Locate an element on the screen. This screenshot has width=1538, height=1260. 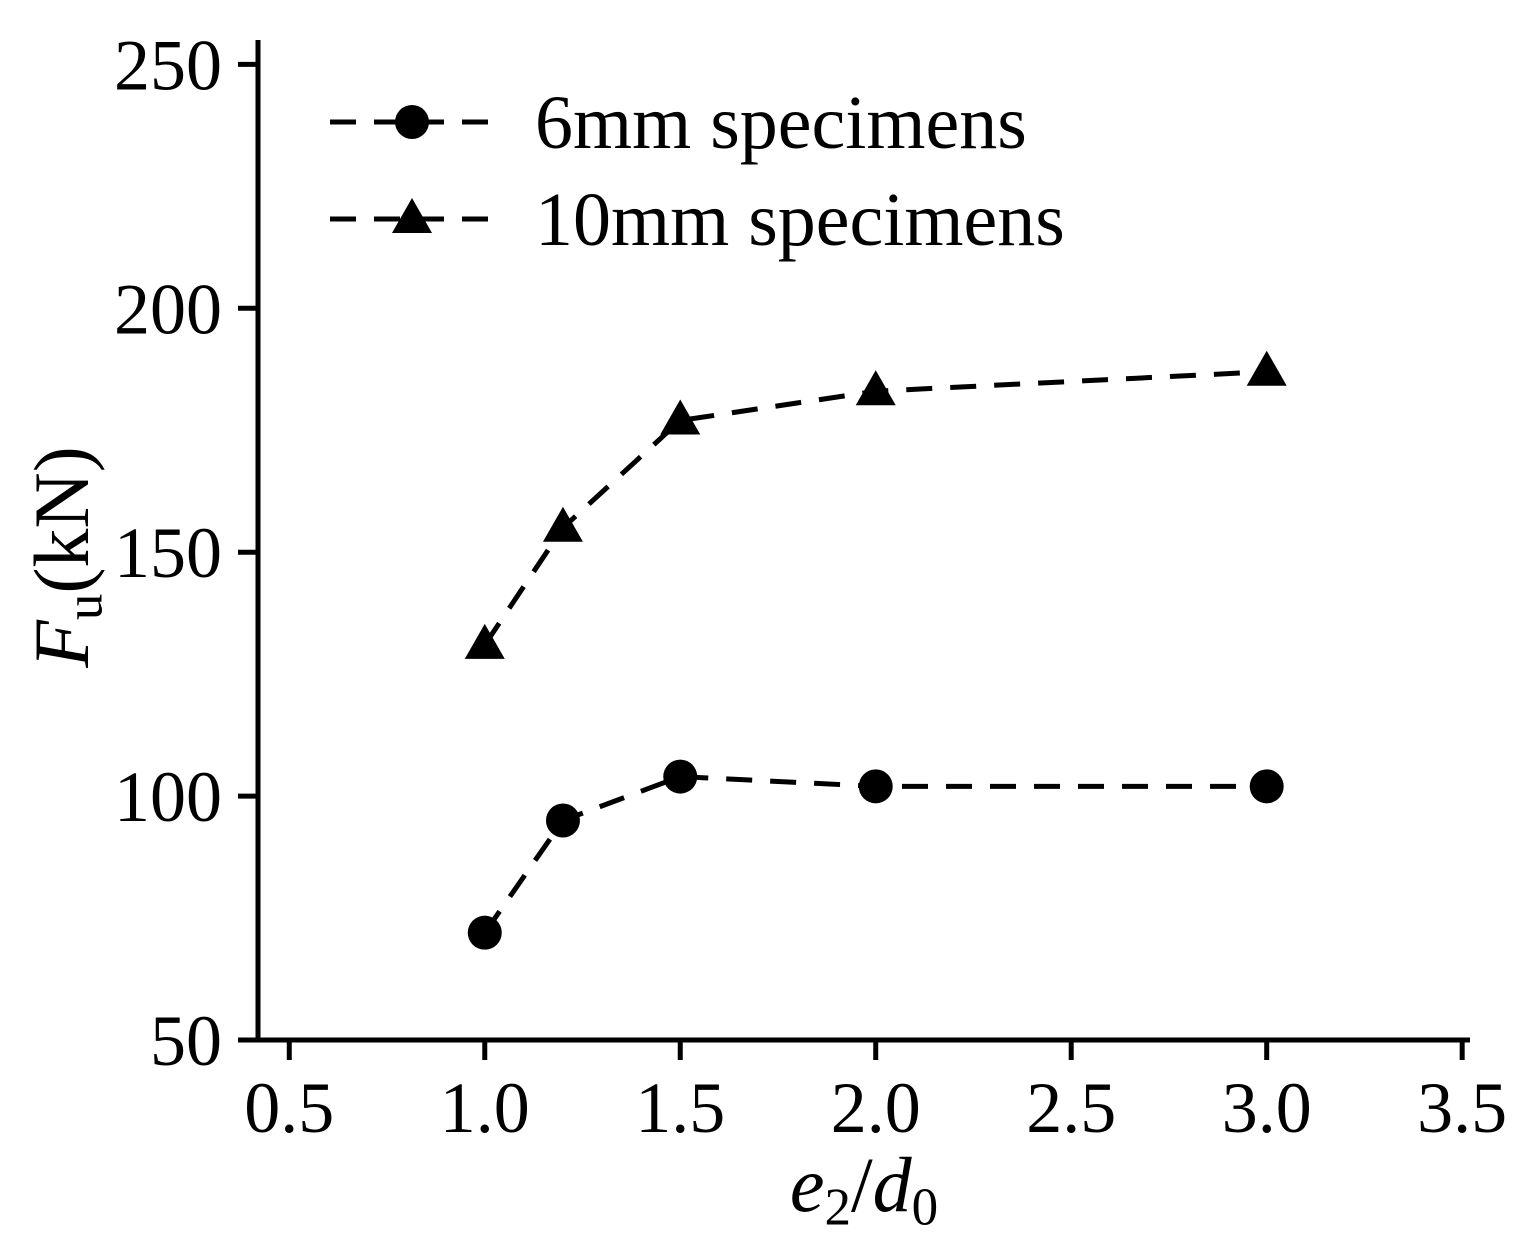
y-tick-label: 200 is located at coordinates (168, 309).